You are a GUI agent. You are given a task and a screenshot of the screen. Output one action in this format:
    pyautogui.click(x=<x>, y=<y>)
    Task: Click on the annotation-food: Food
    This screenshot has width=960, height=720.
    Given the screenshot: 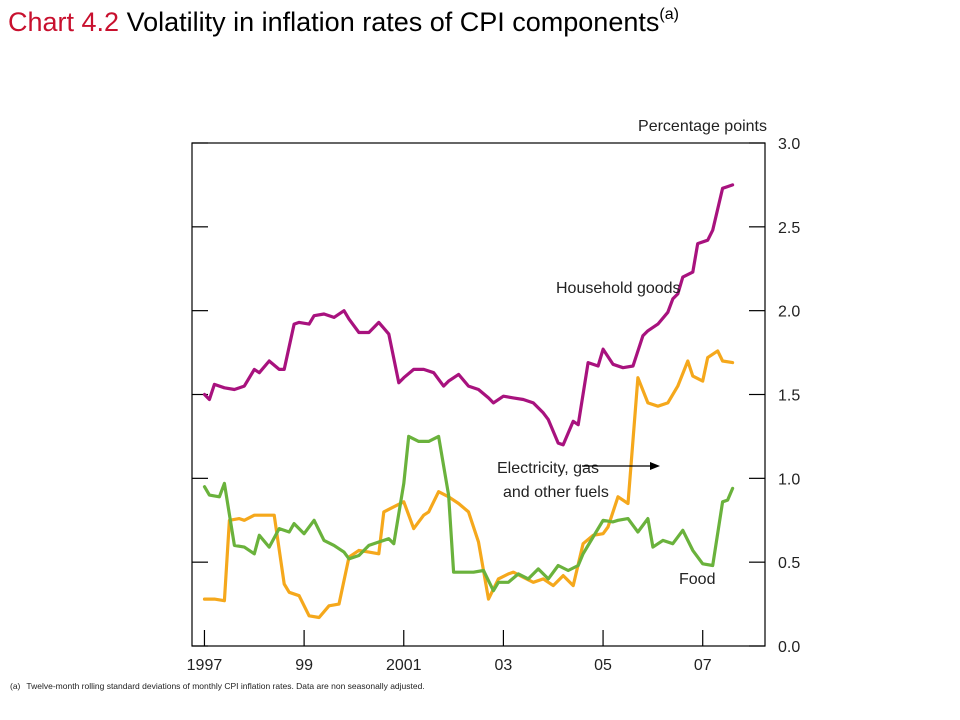 What is the action you would take?
    pyautogui.click(x=697, y=579)
    